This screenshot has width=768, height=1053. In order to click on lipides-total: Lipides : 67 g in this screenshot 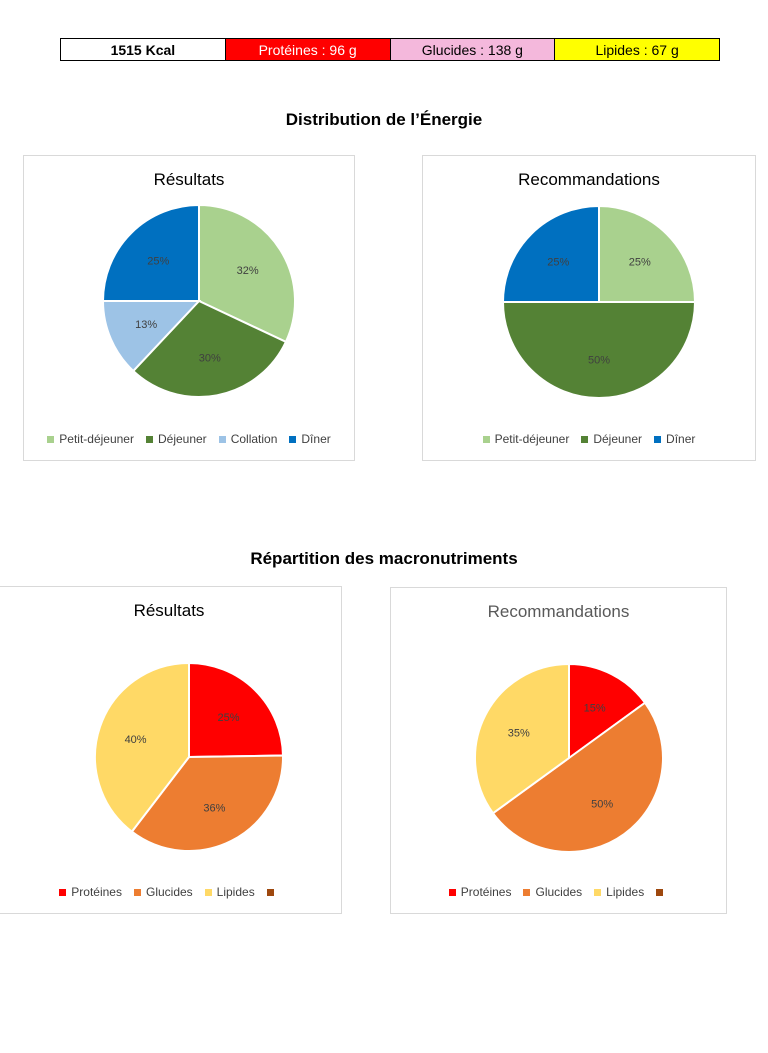, I will do `click(637, 49)`.